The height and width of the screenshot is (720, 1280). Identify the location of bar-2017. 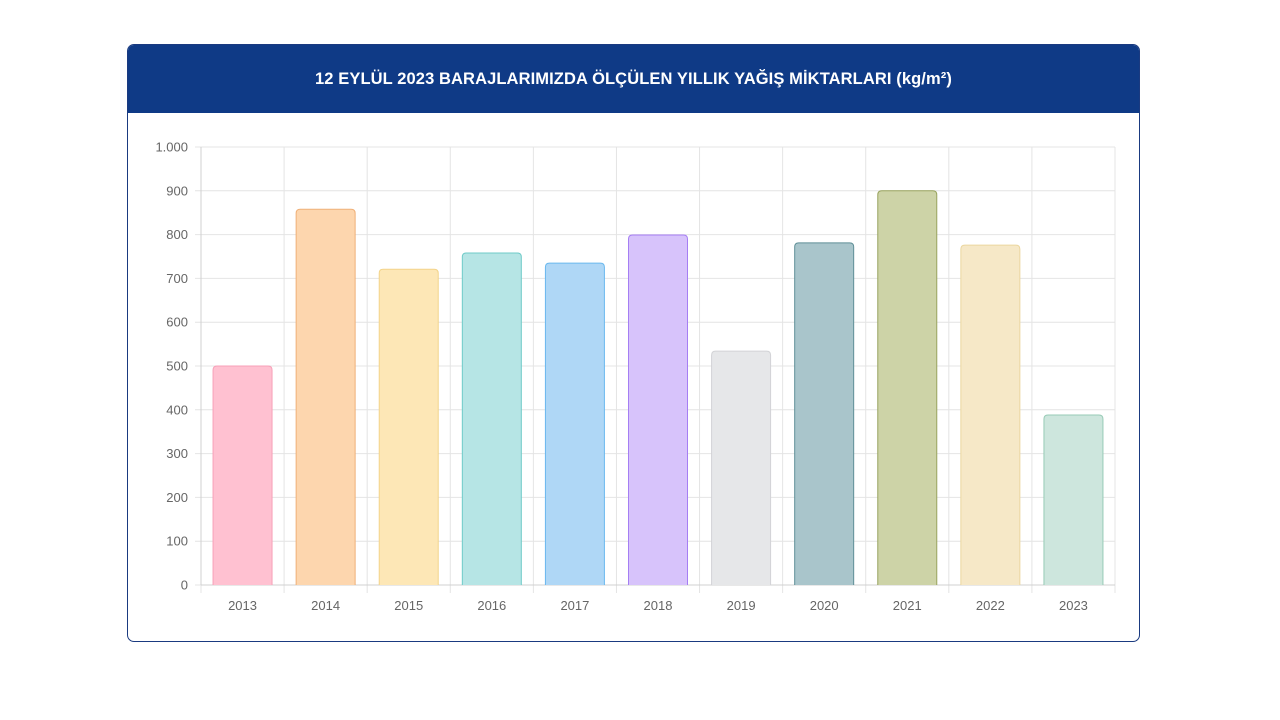
(574, 423).